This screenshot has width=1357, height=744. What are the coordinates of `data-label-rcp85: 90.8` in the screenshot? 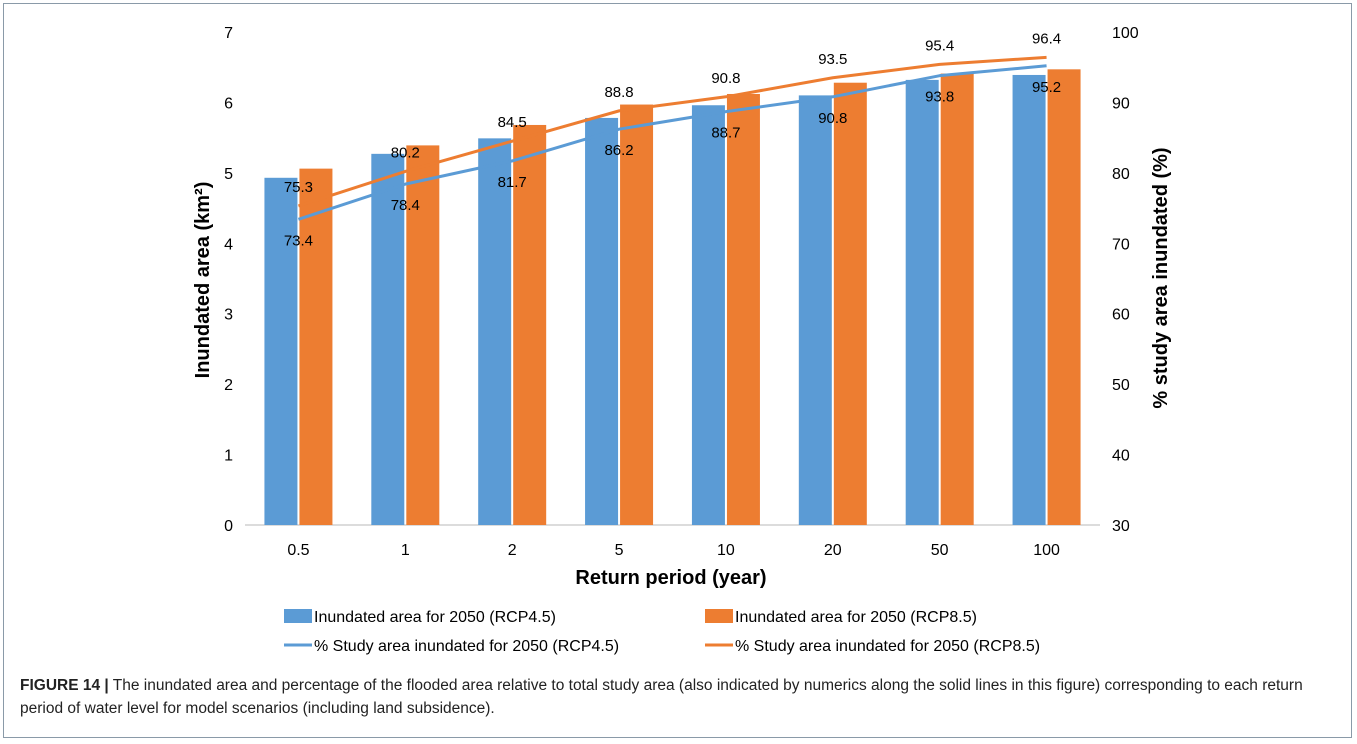 It's located at (725, 78).